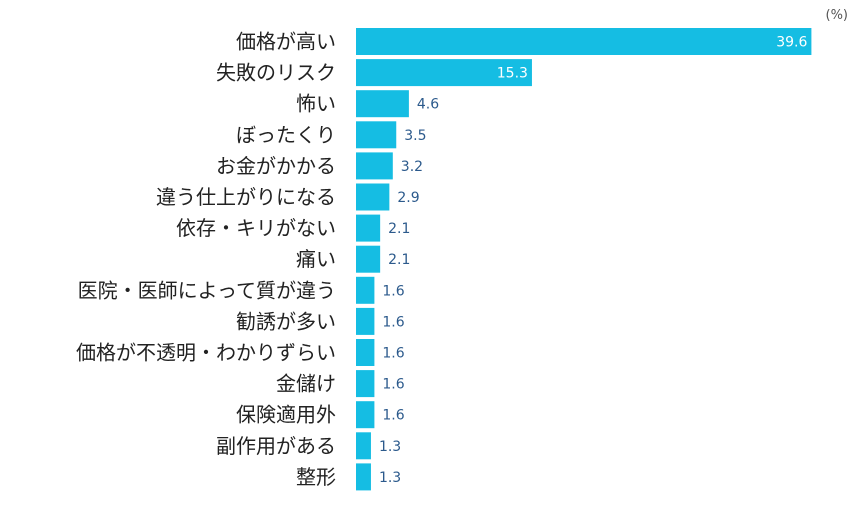 The width and height of the screenshot is (862, 518). Describe the element at coordinates (393, 354) in the screenshot. I see `value-label-10: 1.6` at that location.